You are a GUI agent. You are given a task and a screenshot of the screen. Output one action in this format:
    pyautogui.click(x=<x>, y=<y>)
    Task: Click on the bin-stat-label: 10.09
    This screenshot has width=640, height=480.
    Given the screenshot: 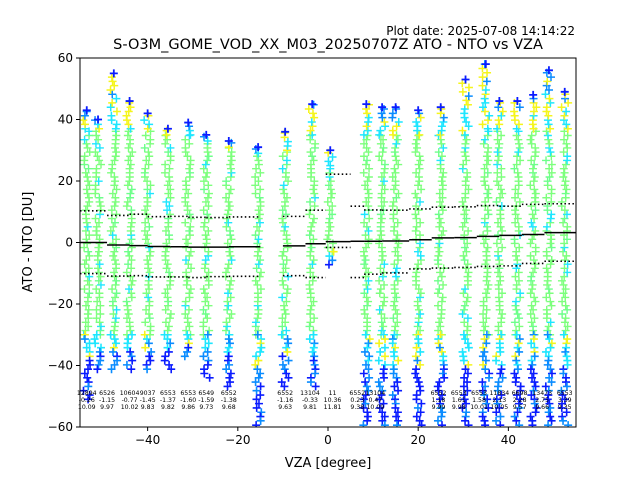 What is the action you would take?
    pyautogui.click(x=87, y=407)
    